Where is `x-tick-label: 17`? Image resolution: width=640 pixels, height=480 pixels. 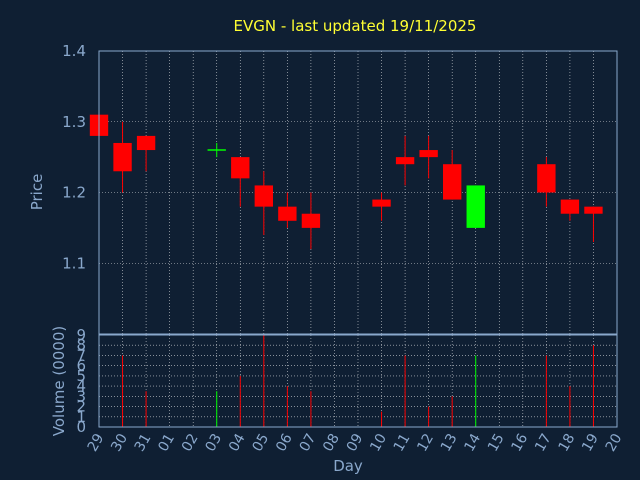 x-tick-label: 17 is located at coordinates (543, 442).